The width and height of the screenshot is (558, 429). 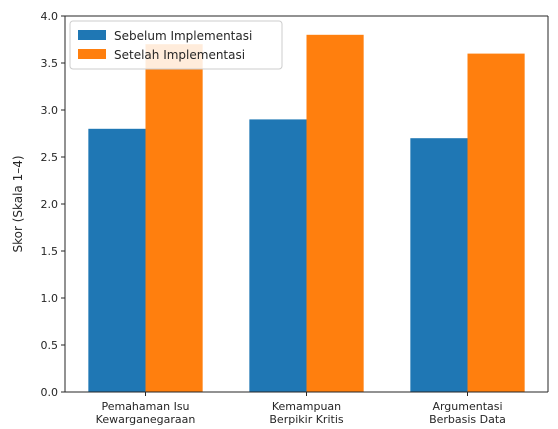 I want to click on y-tick-label: 4.0, so click(x=50, y=16).